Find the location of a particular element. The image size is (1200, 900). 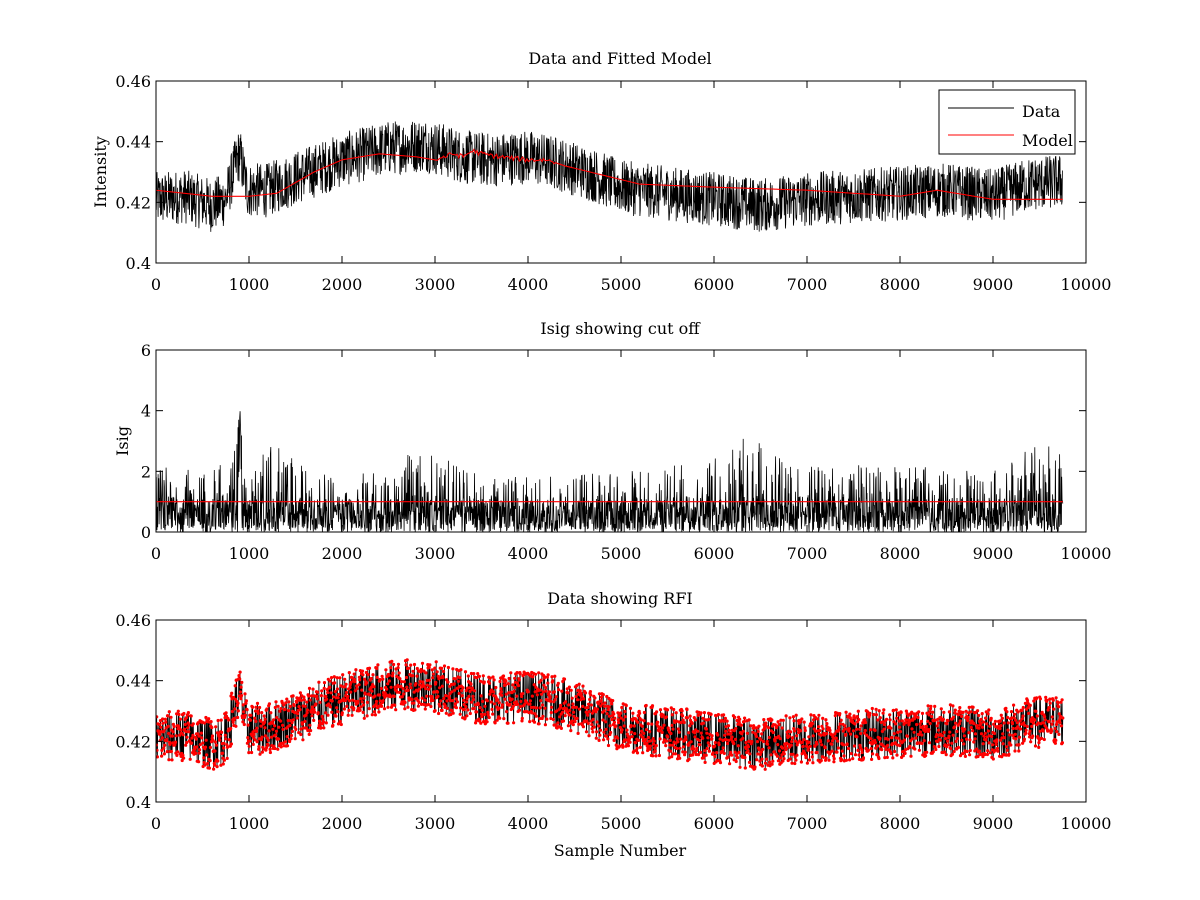

x-tick-label: 2000 is located at coordinates (342, 553).